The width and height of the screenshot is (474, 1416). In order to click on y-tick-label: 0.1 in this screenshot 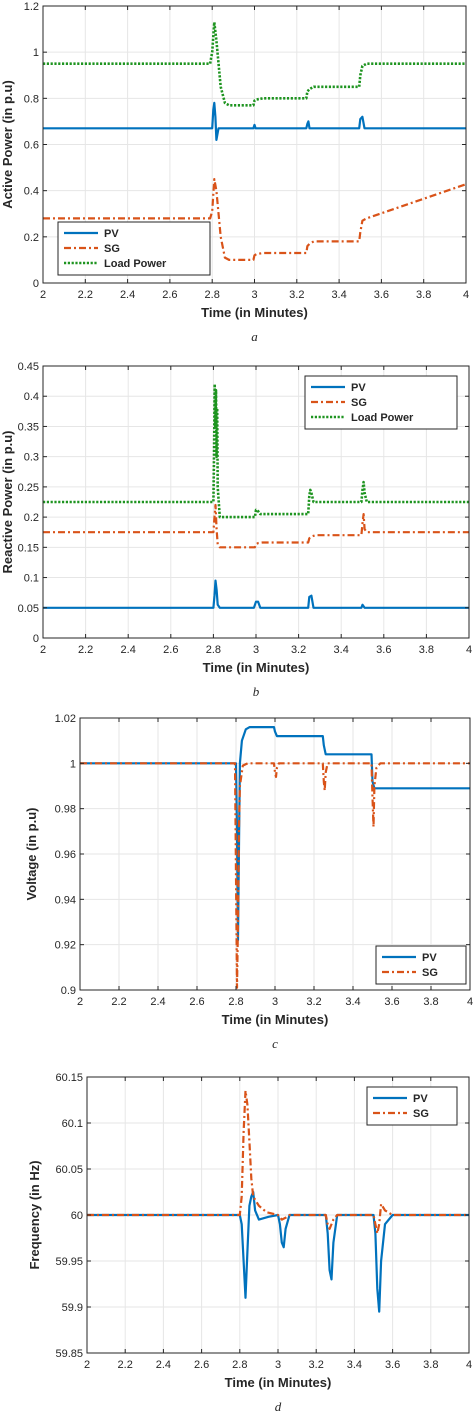, I will do `click(31, 579)`.